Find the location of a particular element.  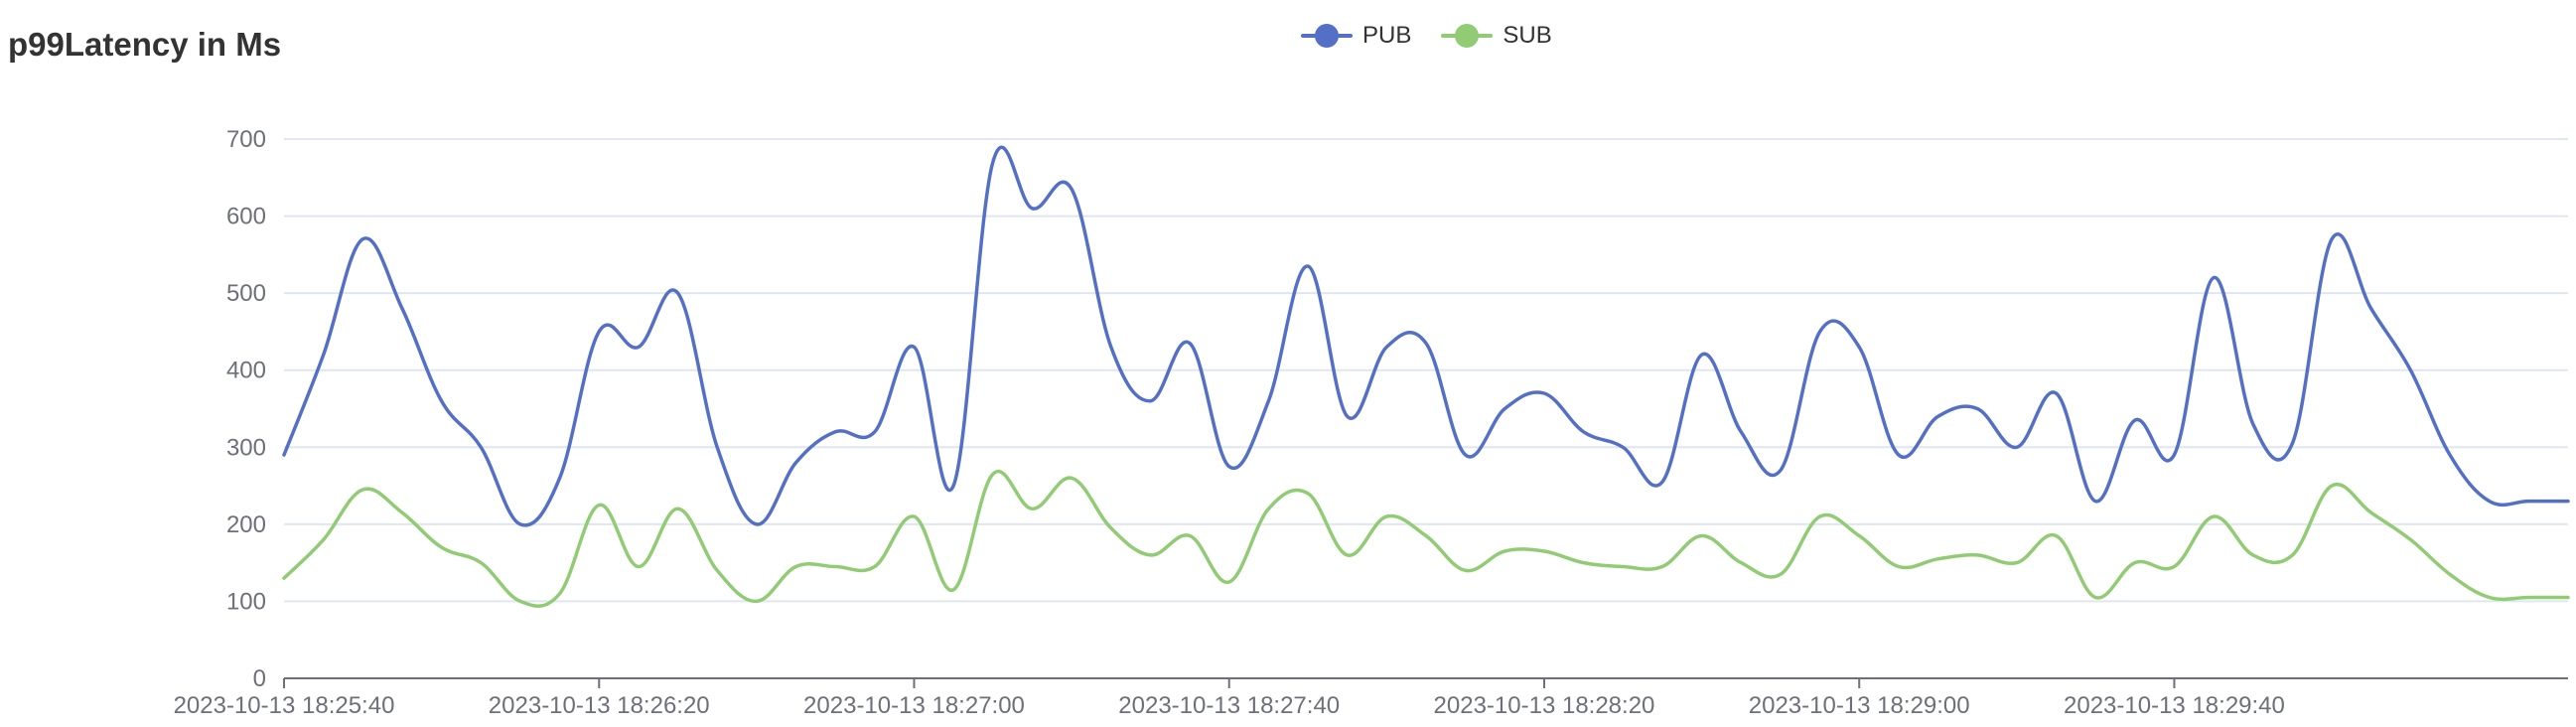

y-tick-label: 500 is located at coordinates (246, 293).